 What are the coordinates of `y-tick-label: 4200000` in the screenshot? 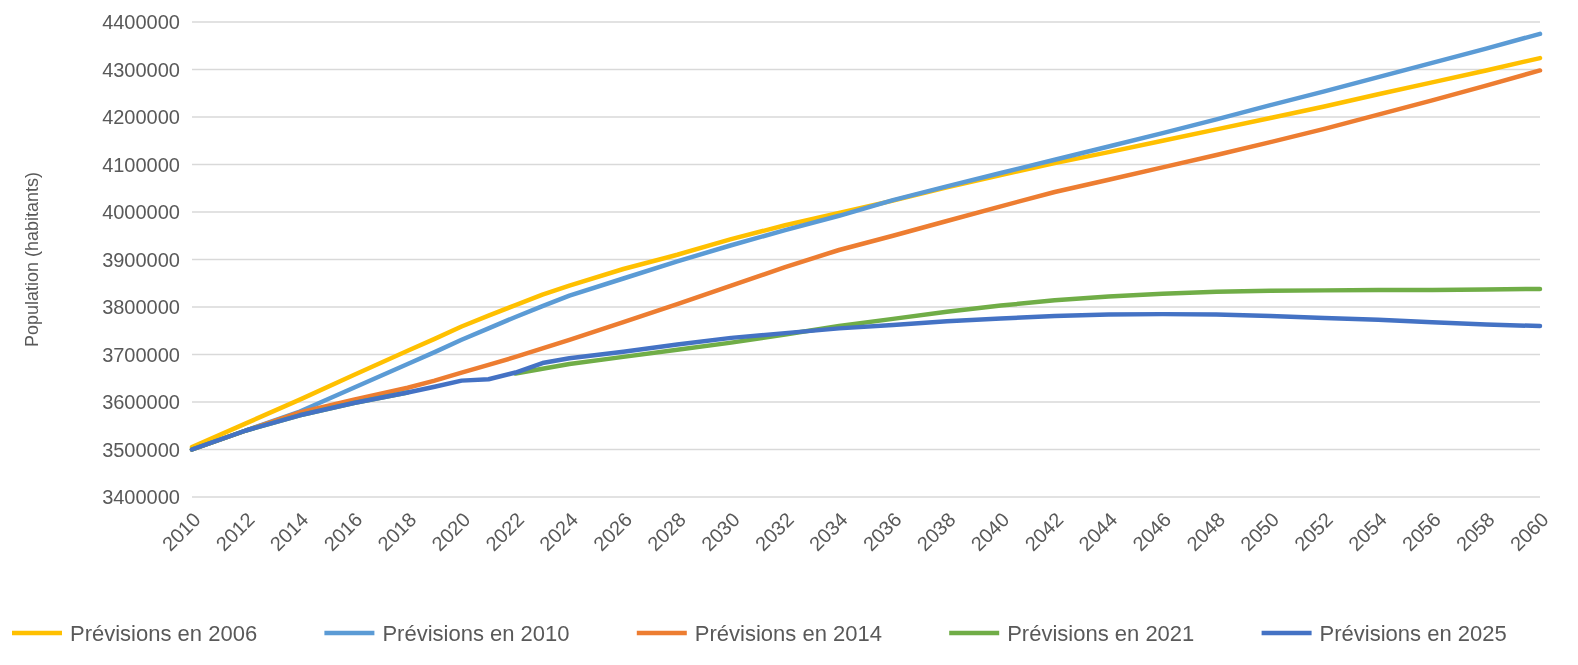 It's located at (141, 117).